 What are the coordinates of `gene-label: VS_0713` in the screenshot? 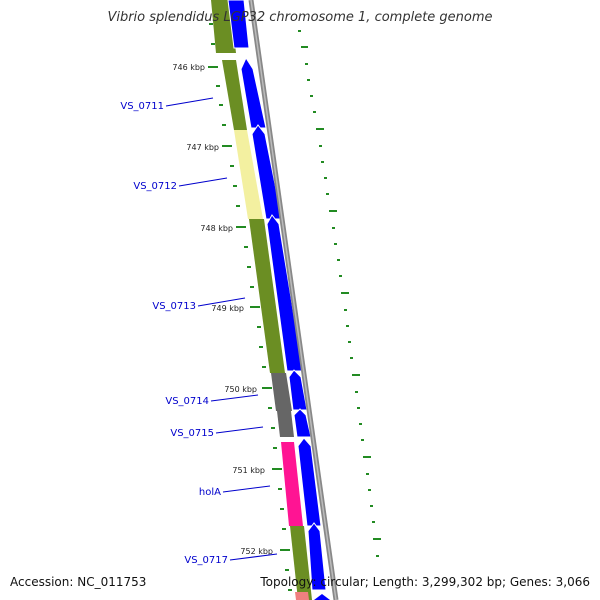 It's located at (174, 306).